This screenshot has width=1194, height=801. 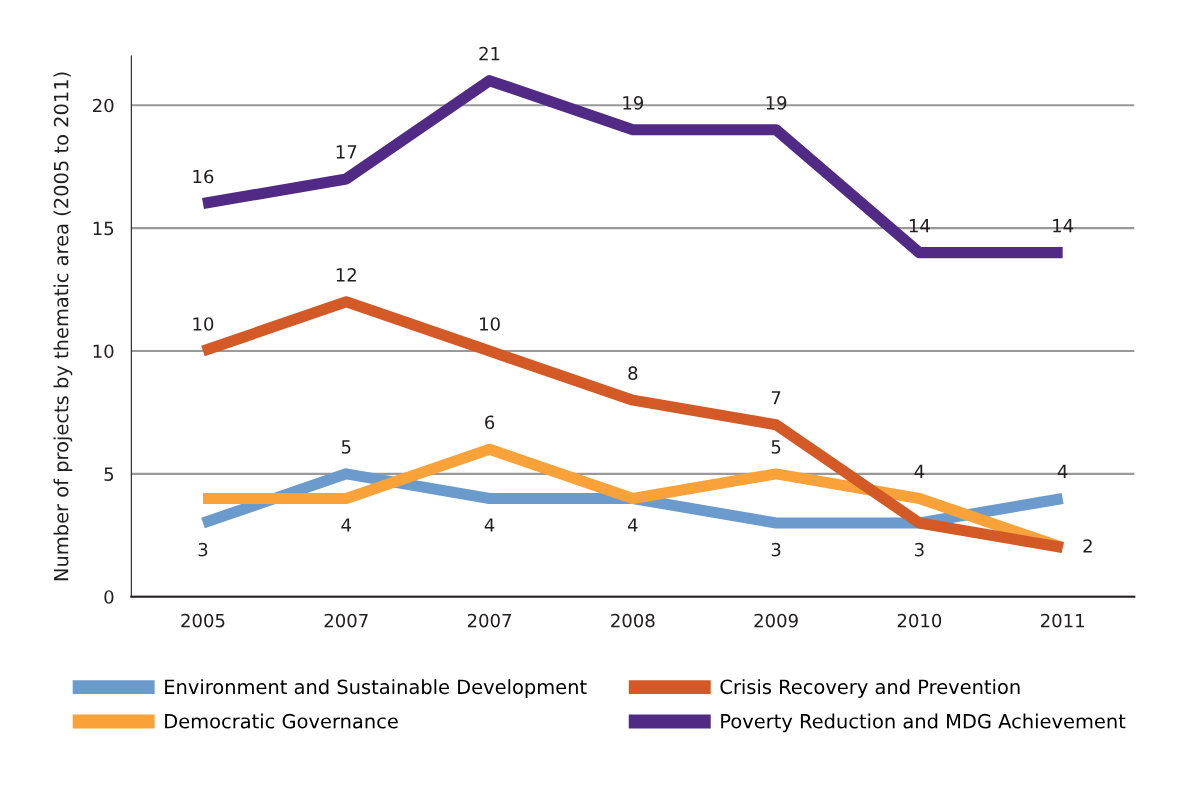 What do you see at coordinates (203, 176) in the screenshot?
I see `data-label: 16` at bounding box center [203, 176].